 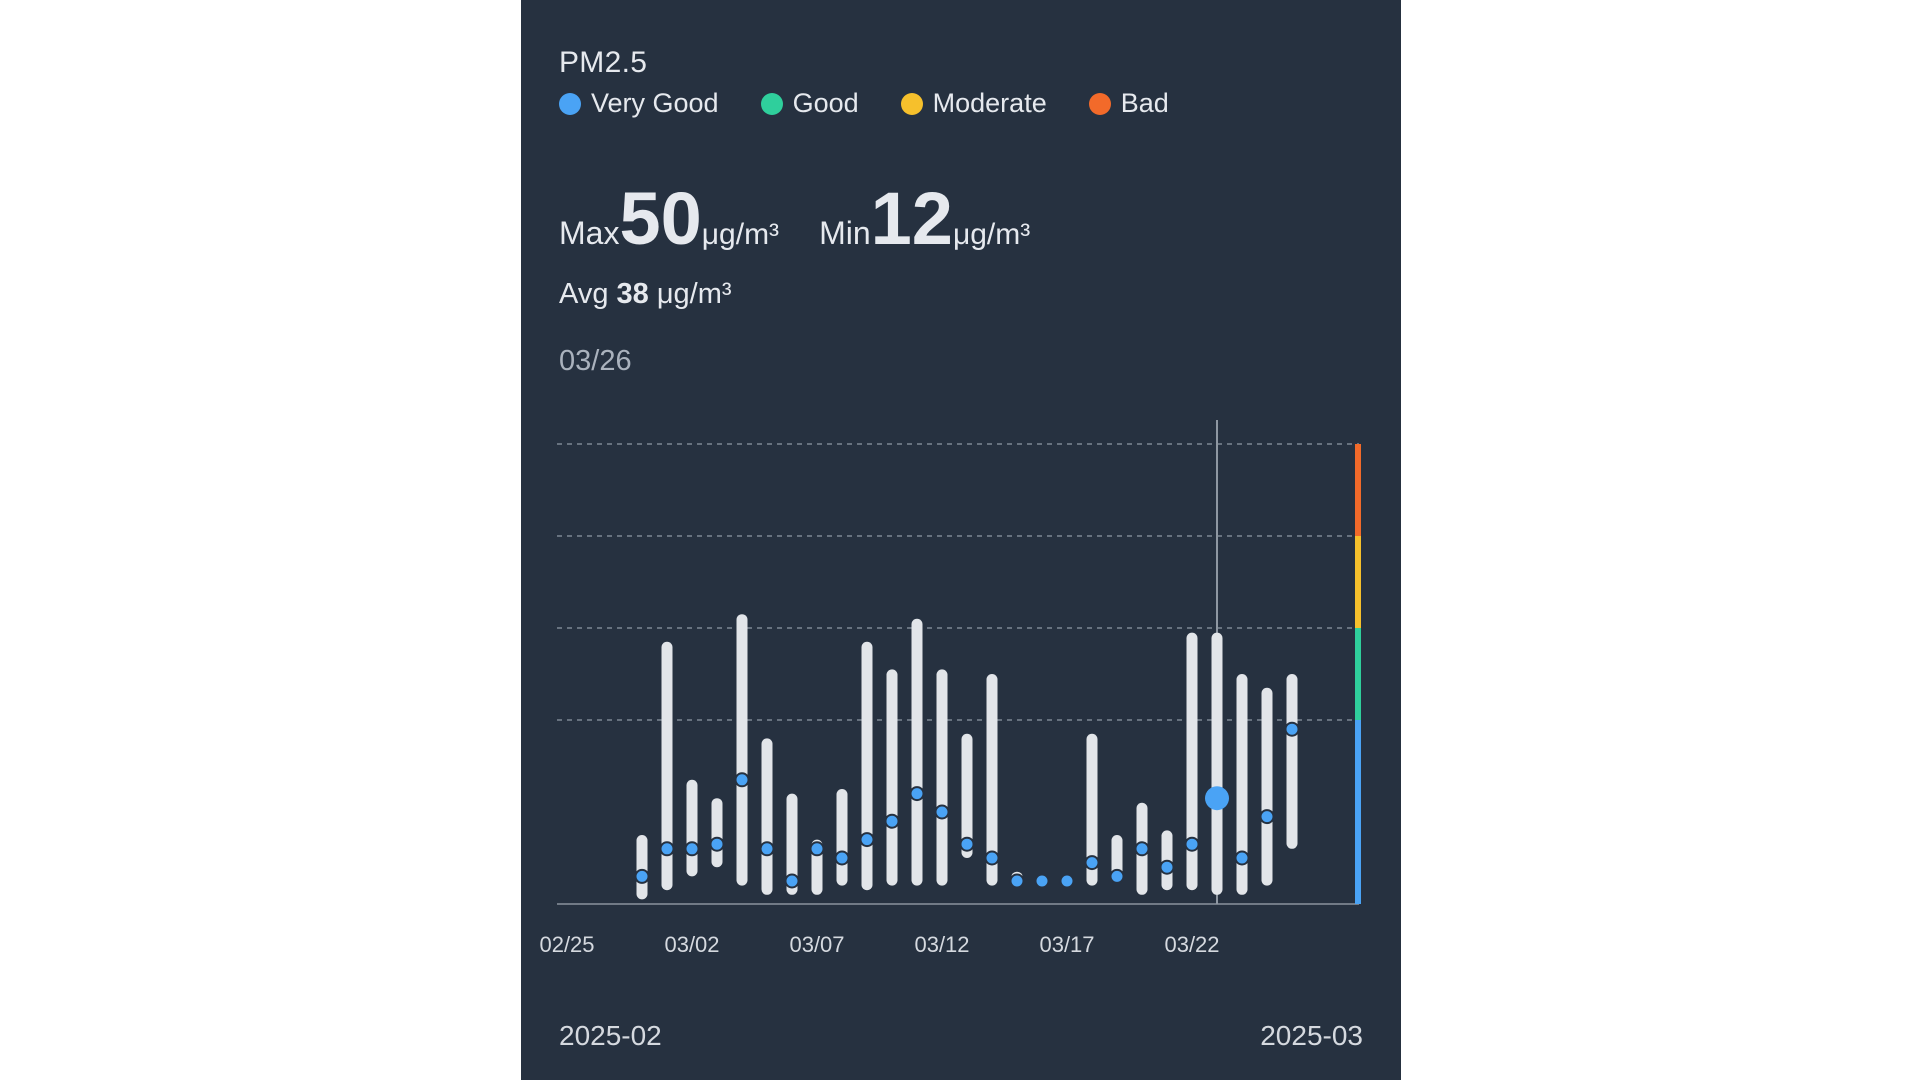 I want to click on legend-label: Moderate, so click(x=989, y=103).